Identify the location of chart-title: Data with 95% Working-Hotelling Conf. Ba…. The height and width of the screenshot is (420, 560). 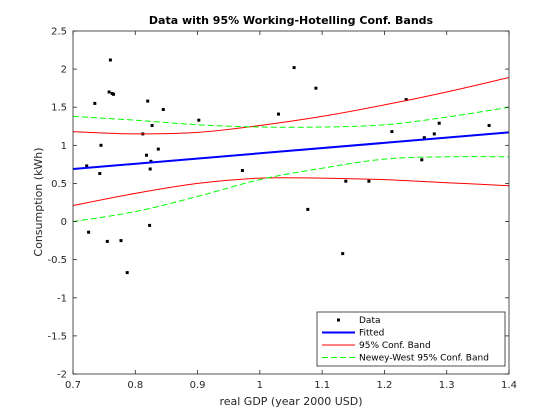
(291, 20).